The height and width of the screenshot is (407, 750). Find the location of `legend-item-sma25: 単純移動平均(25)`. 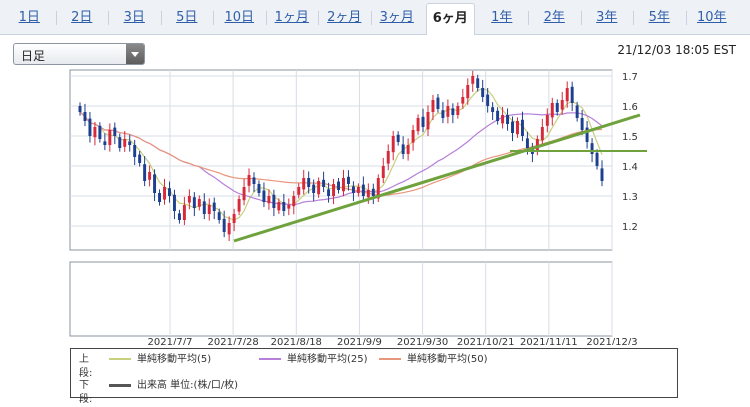

legend-item-sma25: 単純移動平均(25) is located at coordinates (313, 360).